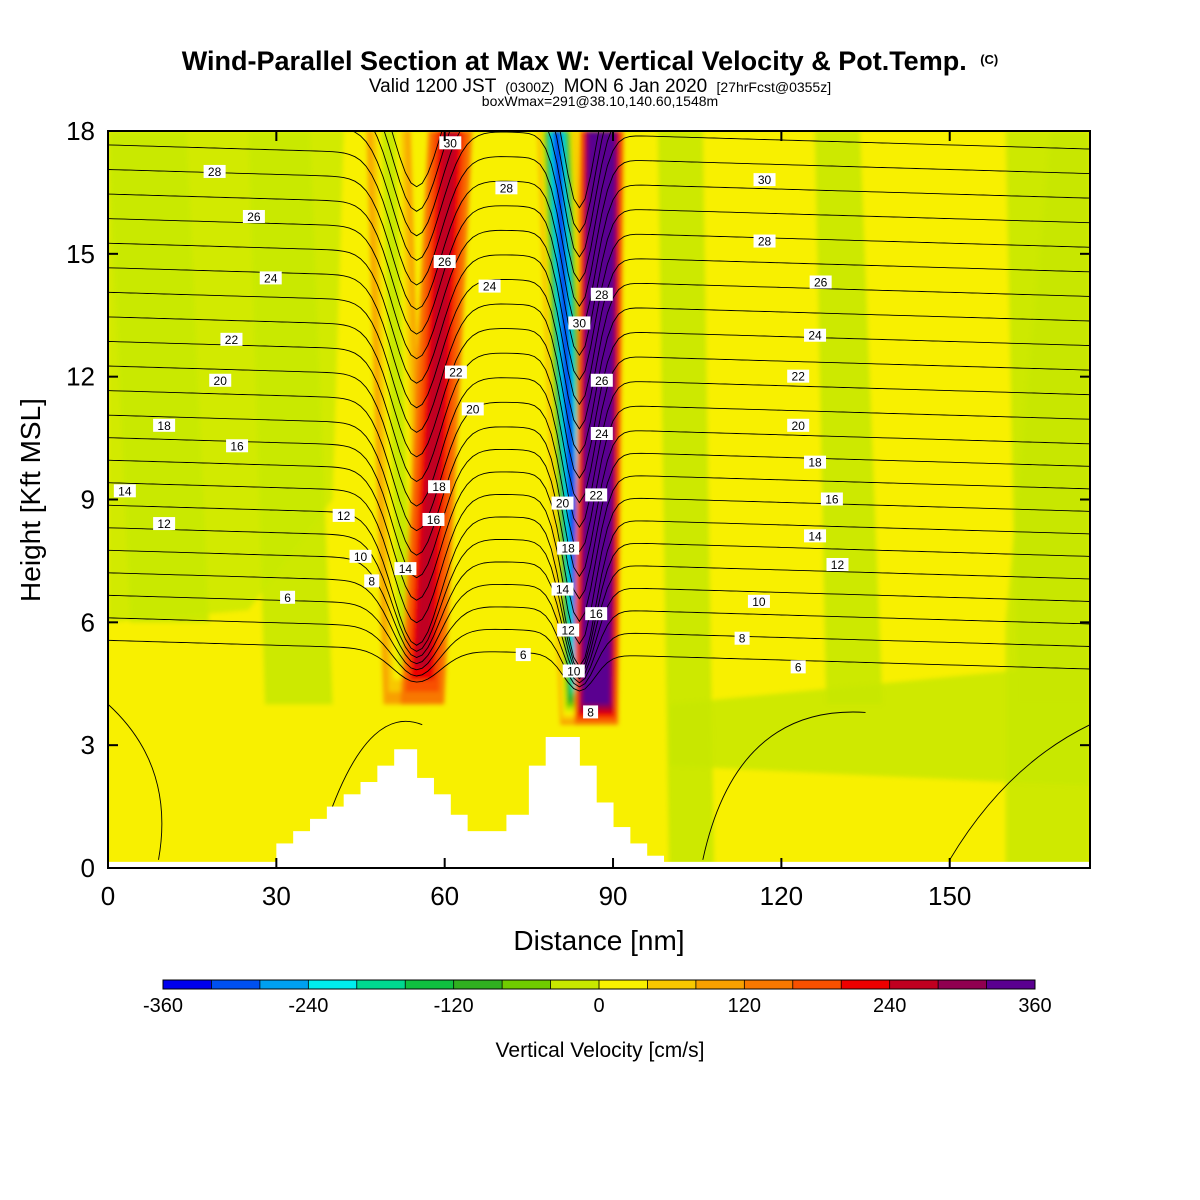 The image size is (1200, 1200). I want to click on contour-label-text: 20, so click(799, 426).